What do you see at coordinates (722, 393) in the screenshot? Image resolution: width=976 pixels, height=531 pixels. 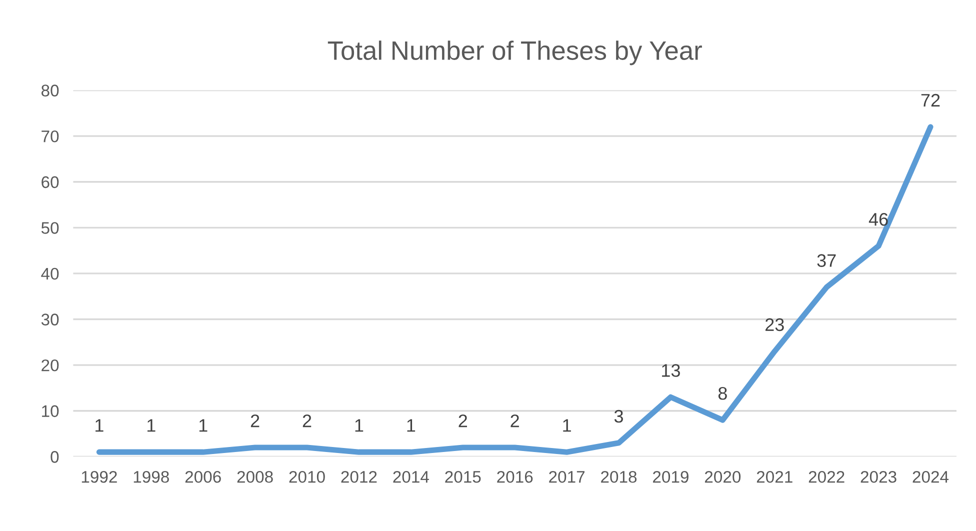 I see `data-label: 8` at bounding box center [722, 393].